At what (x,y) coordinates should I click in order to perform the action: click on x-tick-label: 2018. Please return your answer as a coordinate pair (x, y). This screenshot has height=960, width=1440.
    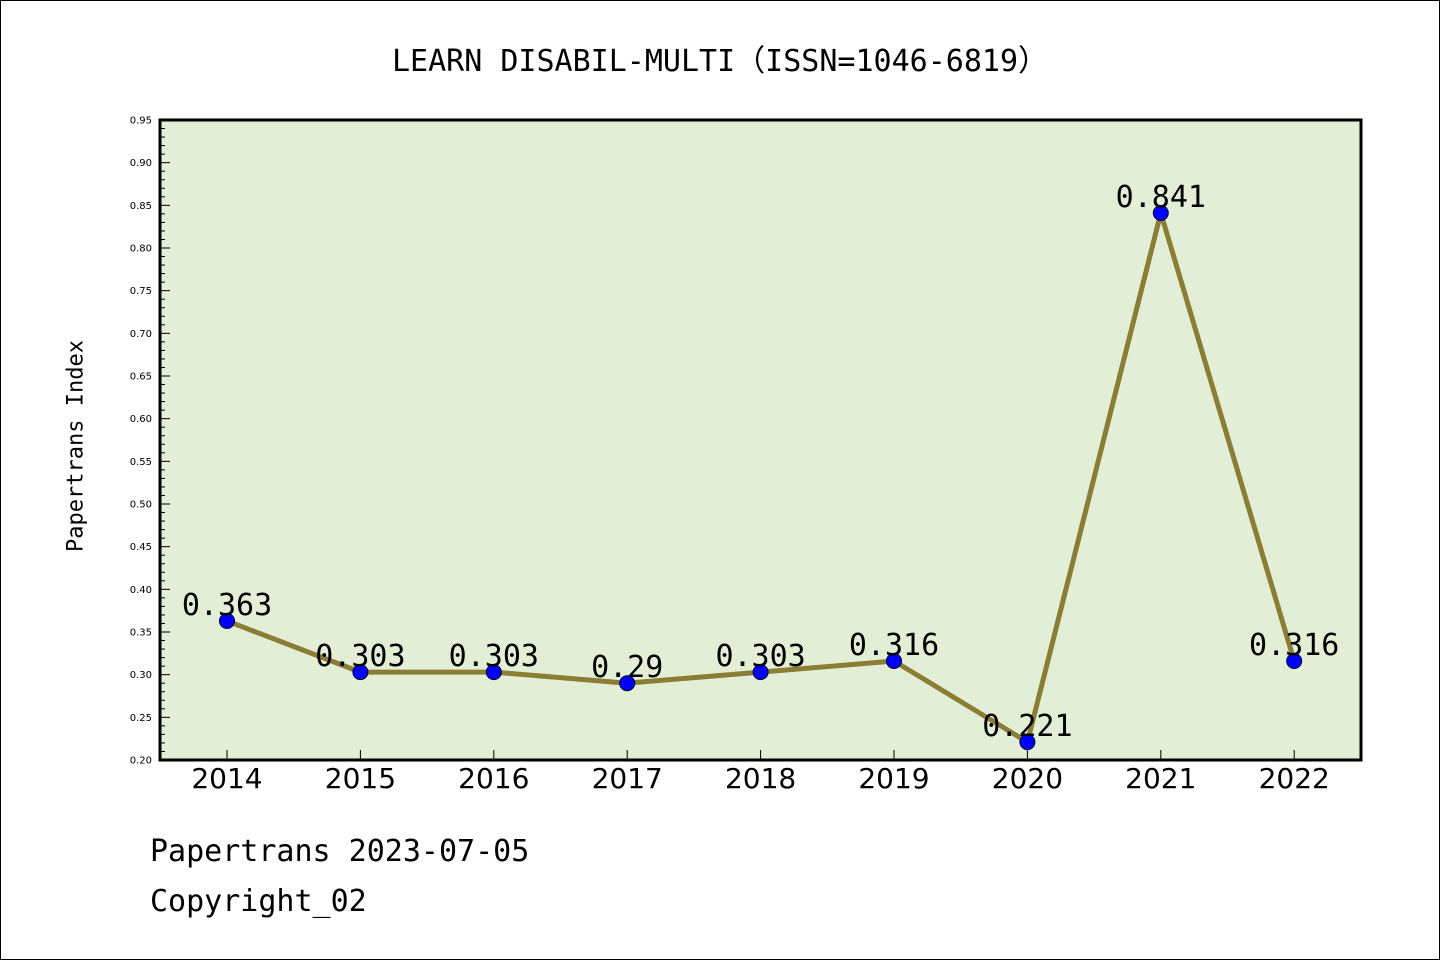
    Looking at the image, I should click on (760, 778).